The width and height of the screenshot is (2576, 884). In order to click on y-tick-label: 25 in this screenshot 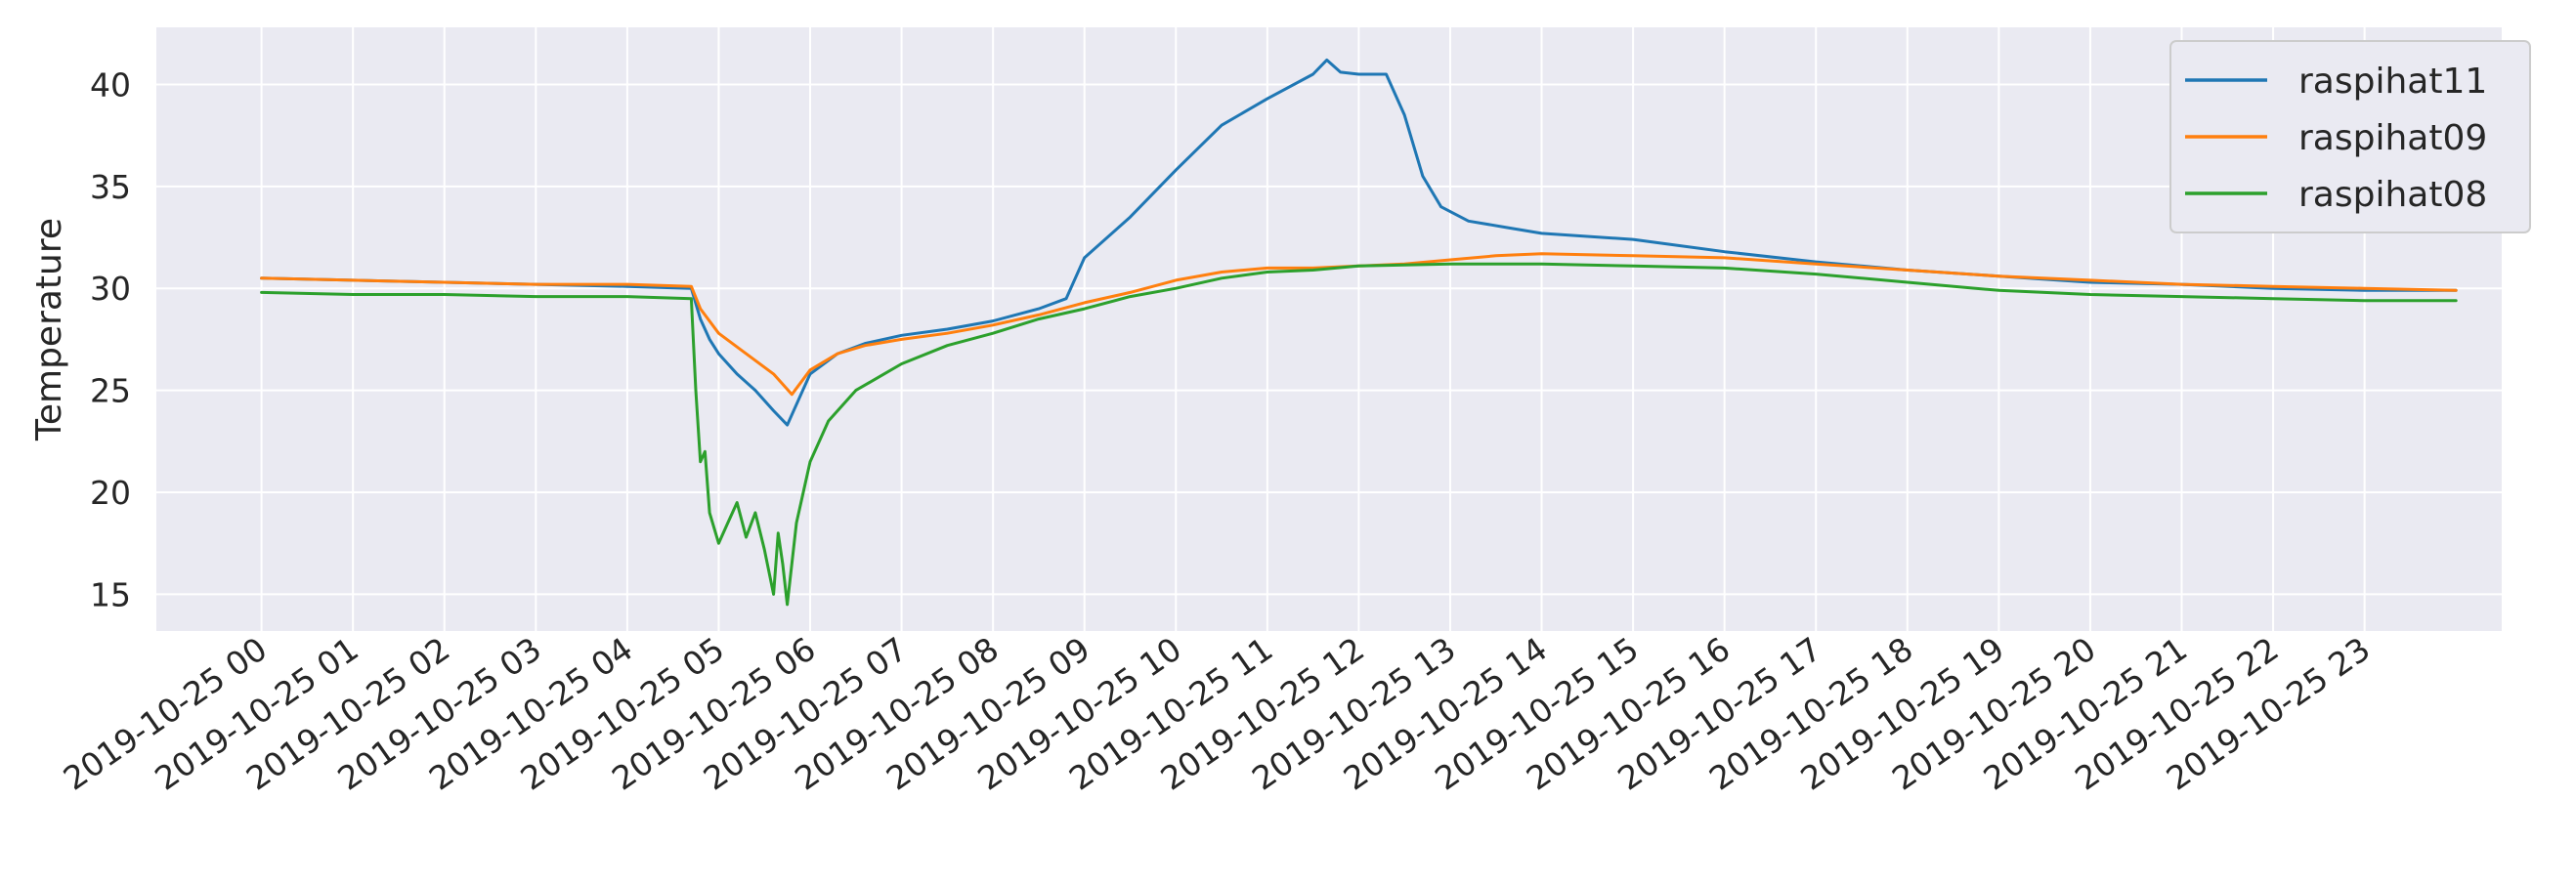, I will do `click(111, 391)`.